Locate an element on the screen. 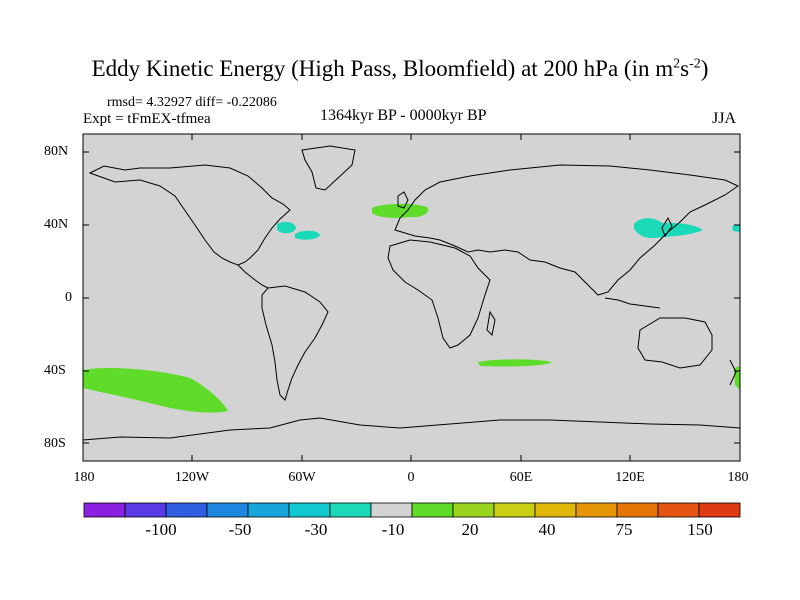 This screenshot has height=600, width=800. coast-north-america is located at coordinates (189, 215).